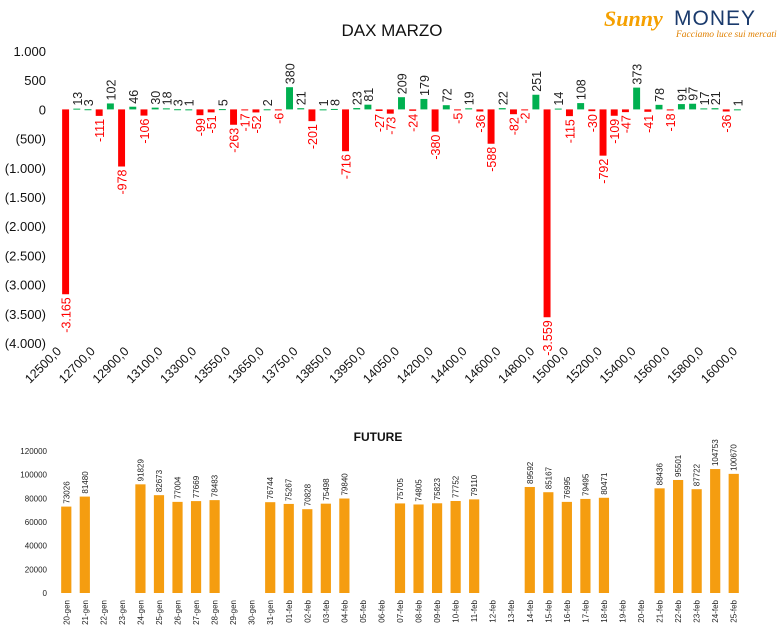  What do you see at coordinates (145, 365) in the screenshot?
I see `dax-x-tick-label: 13100,0` at bounding box center [145, 365].